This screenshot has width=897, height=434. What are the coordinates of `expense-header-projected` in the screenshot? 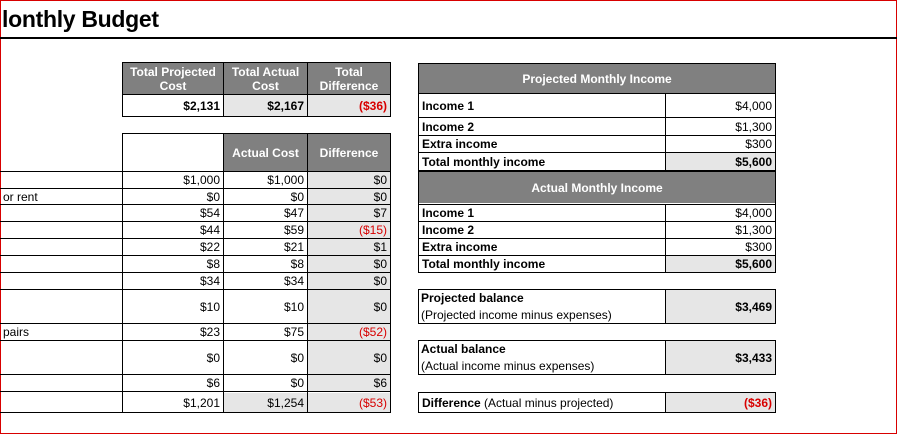 It's located at (173, 152).